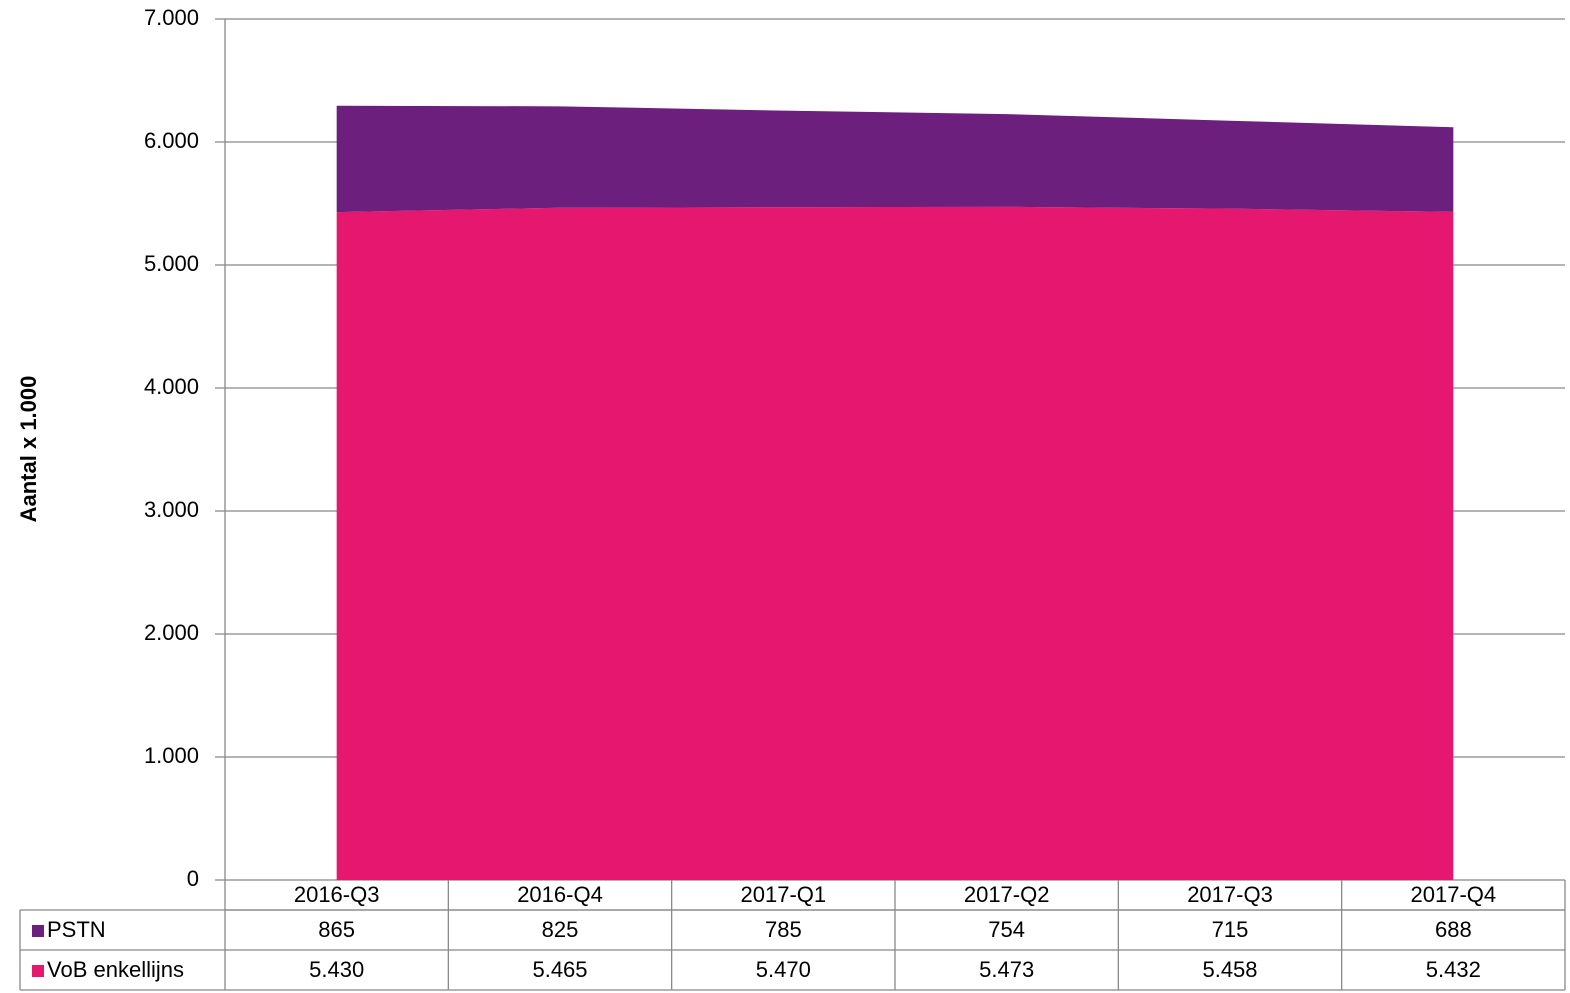 This screenshot has height=993, width=1570. Describe the element at coordinates (337, 894) in the screenshot. I see `x-tick-label: 2016-Q3` at that location.